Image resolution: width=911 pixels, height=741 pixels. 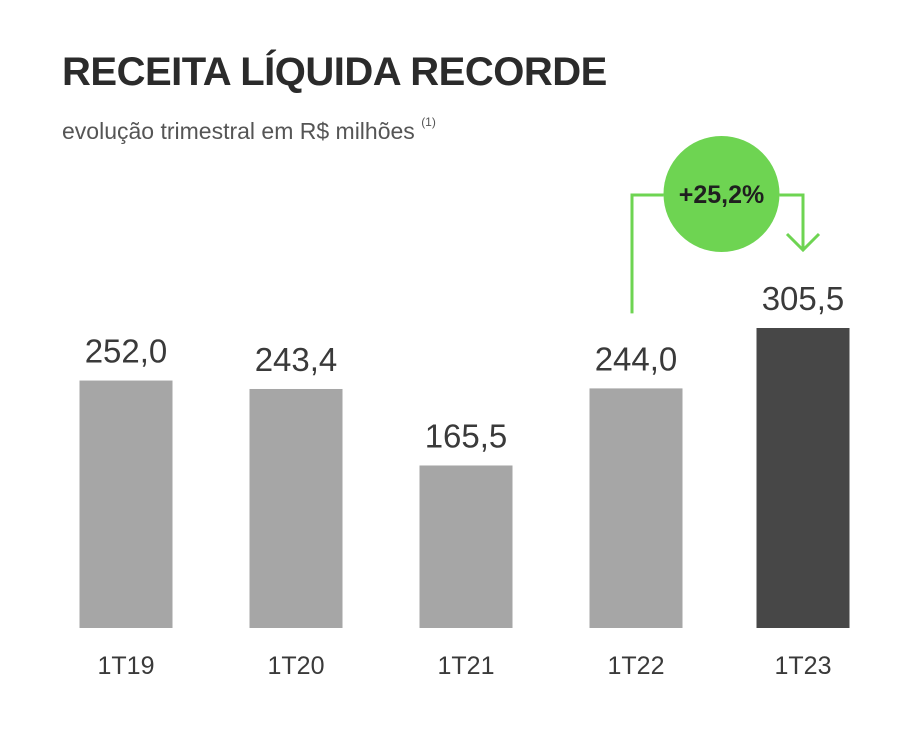 What do you see at coordinates (466, 435) in the screenshot?
I see `value-label-1T21: 165,5` at bounding box center [466, 435].